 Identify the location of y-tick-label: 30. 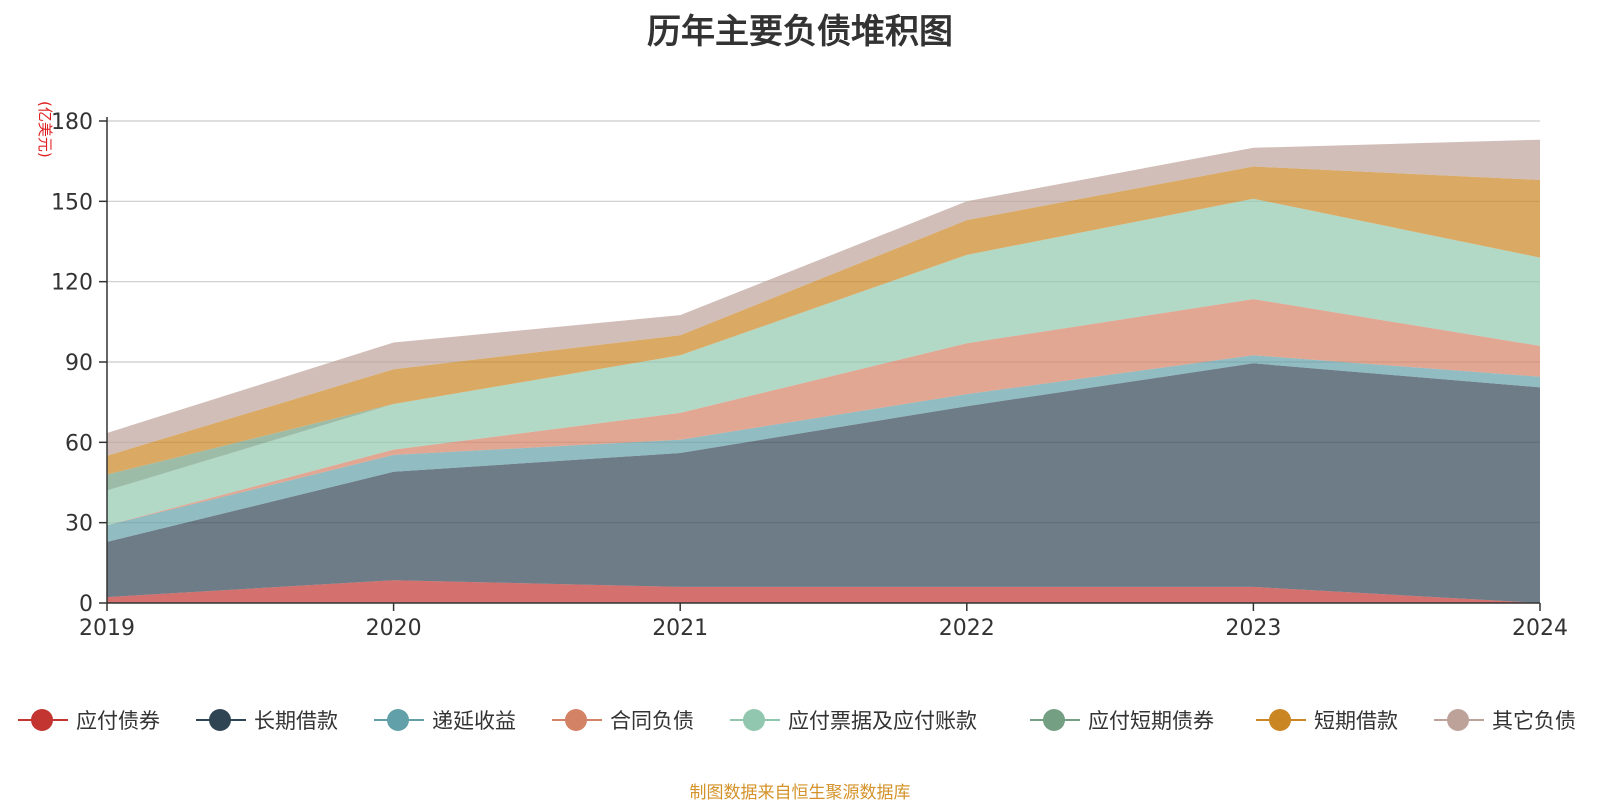
(79, 524).